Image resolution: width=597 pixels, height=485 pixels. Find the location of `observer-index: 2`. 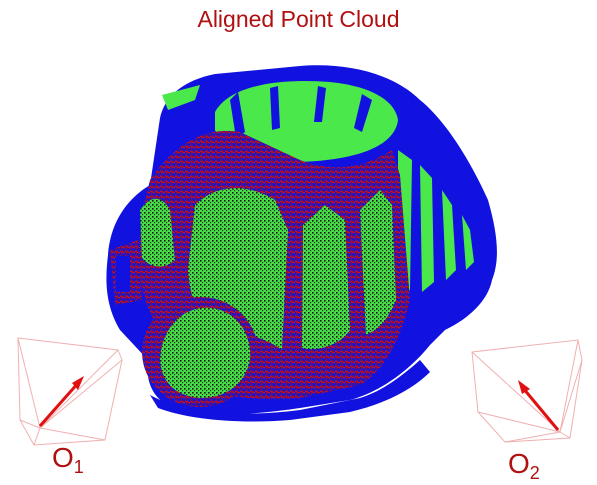

observer-index: 2 is located at coordinates (534, 473).